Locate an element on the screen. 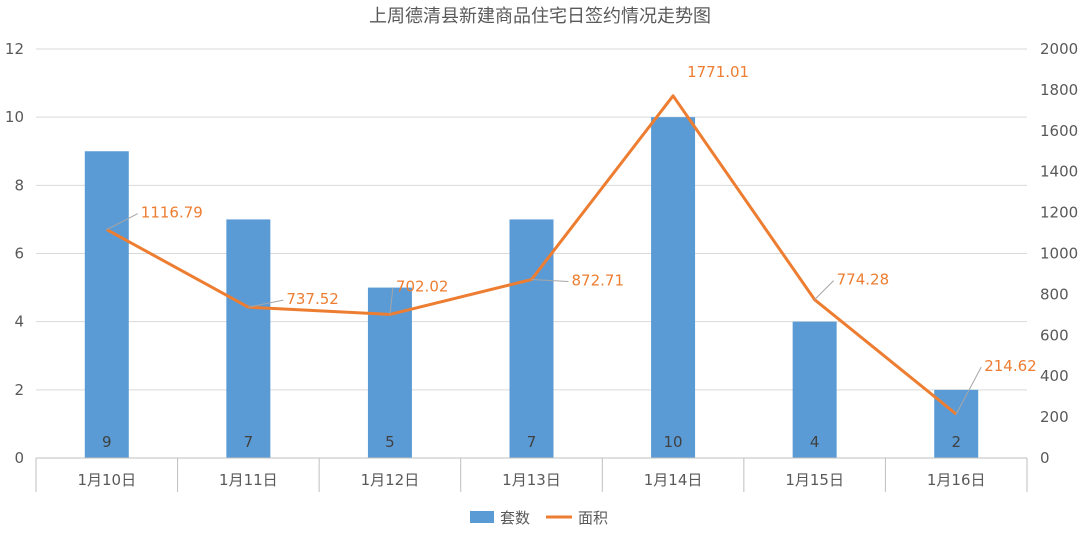 This screenshot has width=1080, height=534. x-tick-label: 1月13日 is located at coordinates (531, 480).